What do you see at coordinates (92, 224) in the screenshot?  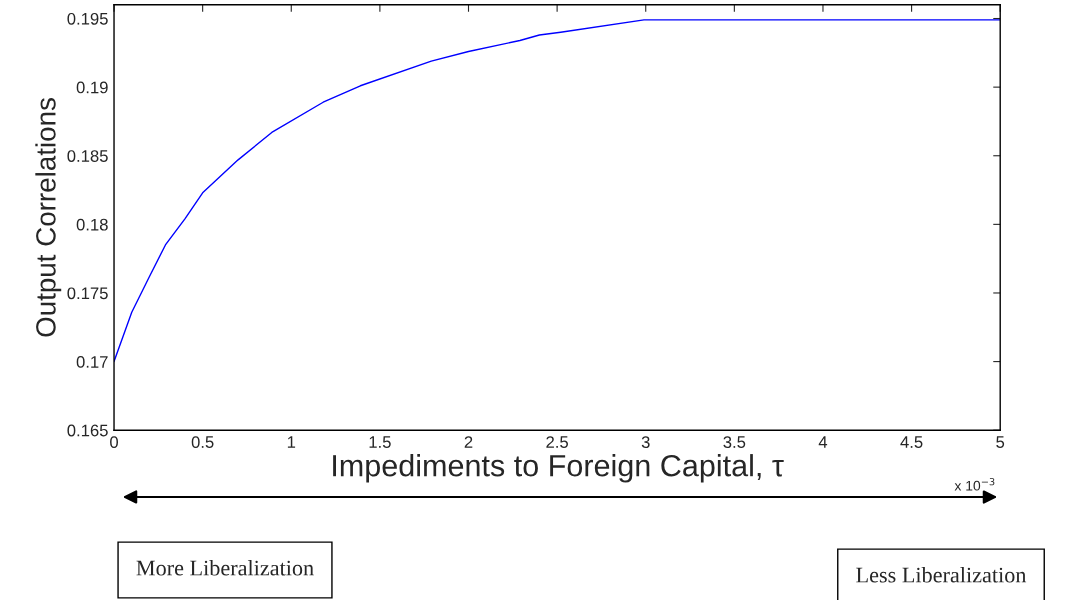 I see `y-tick-label: 0.18` at bounding box center [92, 224].